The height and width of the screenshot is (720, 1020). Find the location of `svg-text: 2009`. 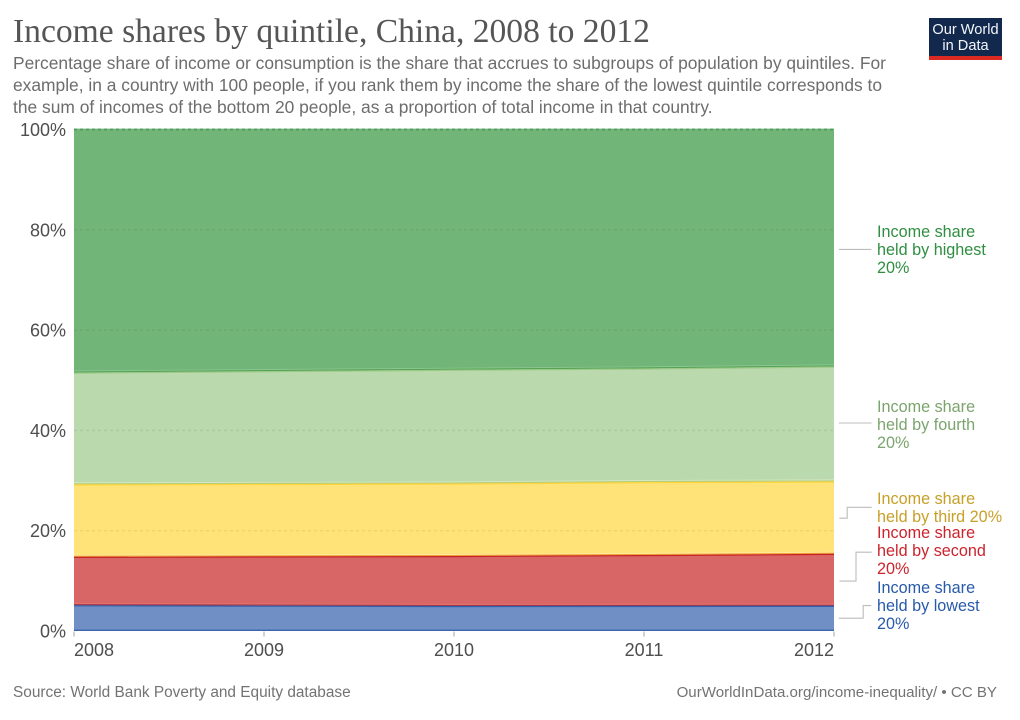

svg-text: 2009 is located at coordinates (264, 650).